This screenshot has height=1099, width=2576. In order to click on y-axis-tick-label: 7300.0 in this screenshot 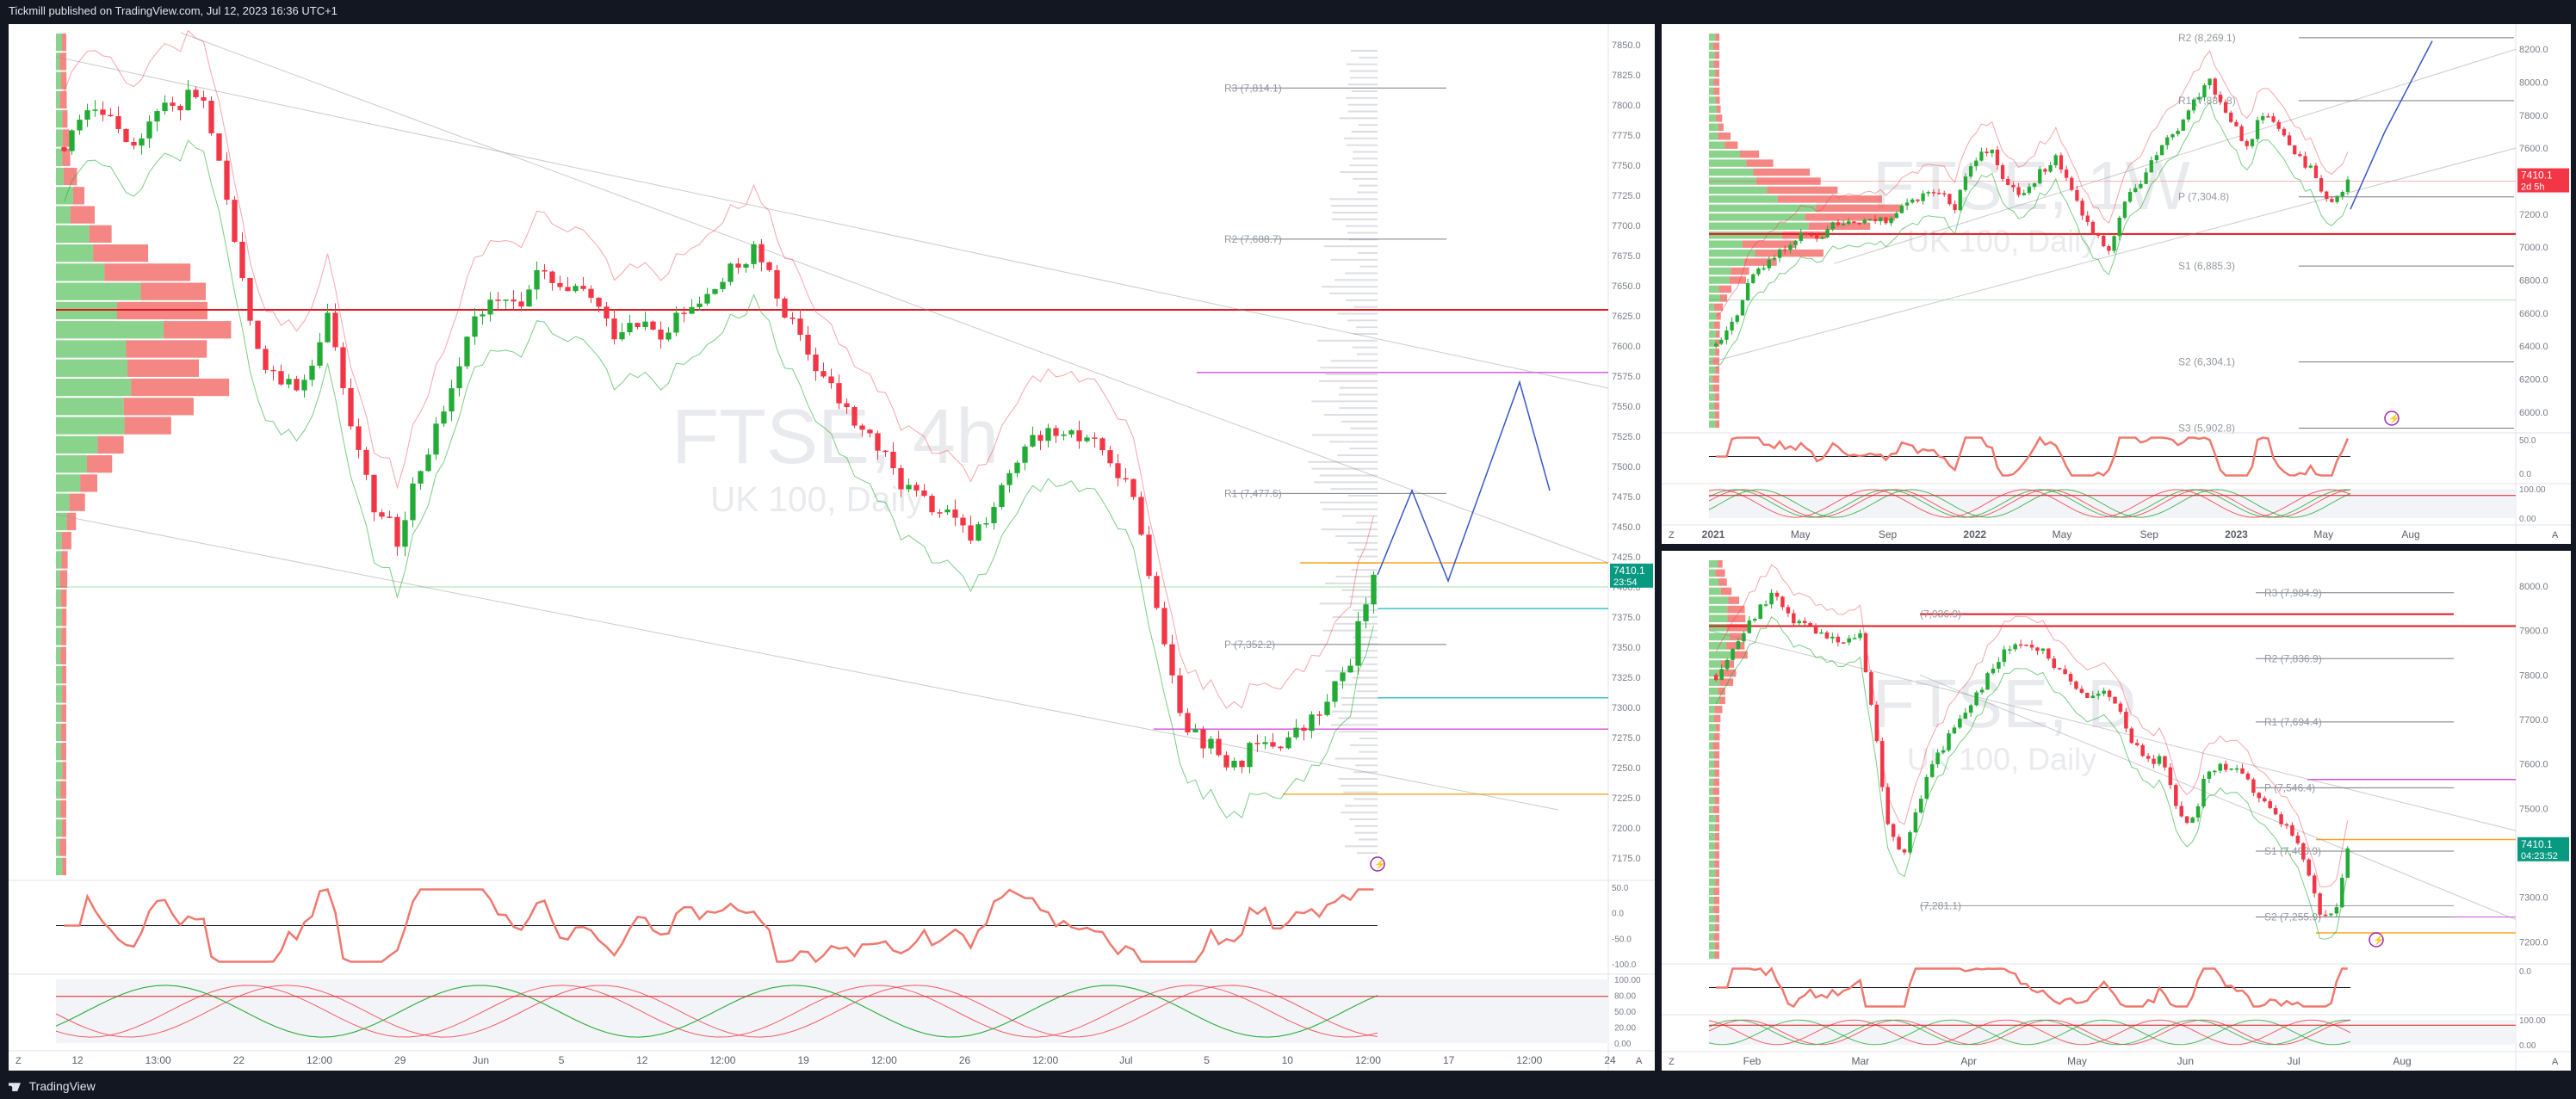, I will do `click(1627, 708)`.